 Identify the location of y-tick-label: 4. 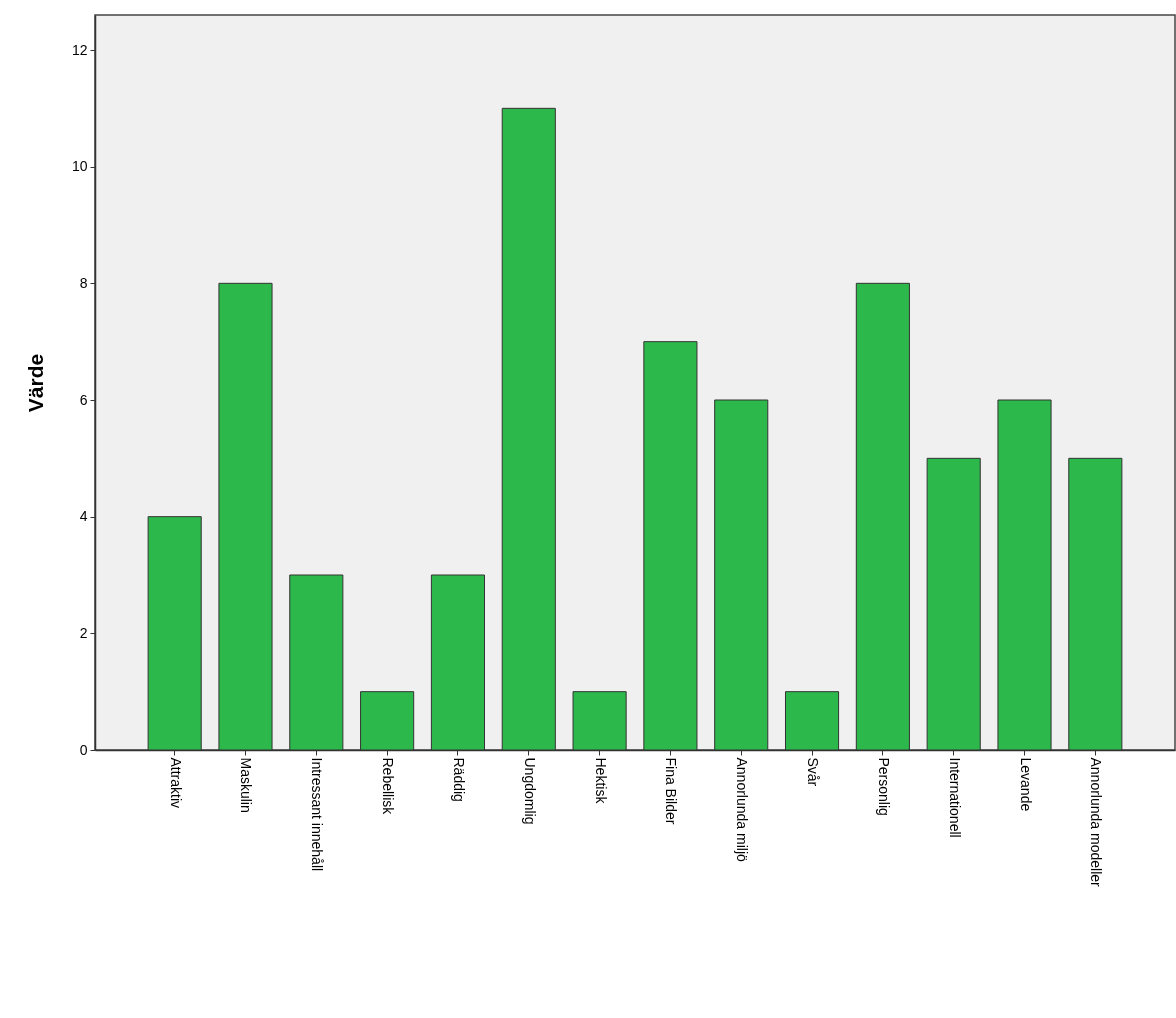
(83, 516).